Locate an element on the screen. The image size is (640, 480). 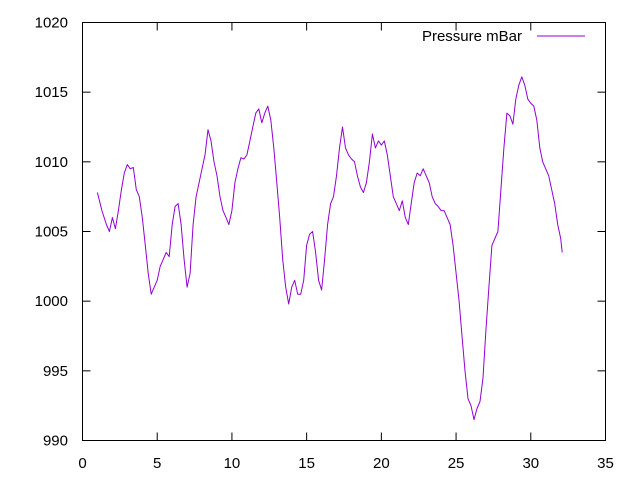
y-tick-label: 1005 is located at coordinates (51, 232).